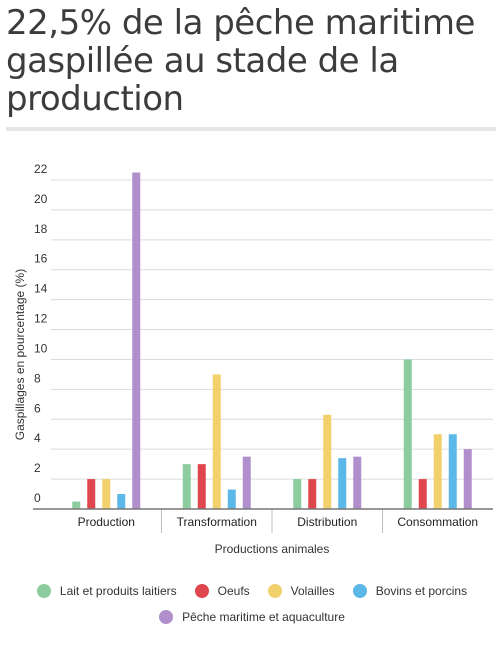 This screenshot has height=645, width=504. I want to click on y-tick-label: 4, so click(37, 438).